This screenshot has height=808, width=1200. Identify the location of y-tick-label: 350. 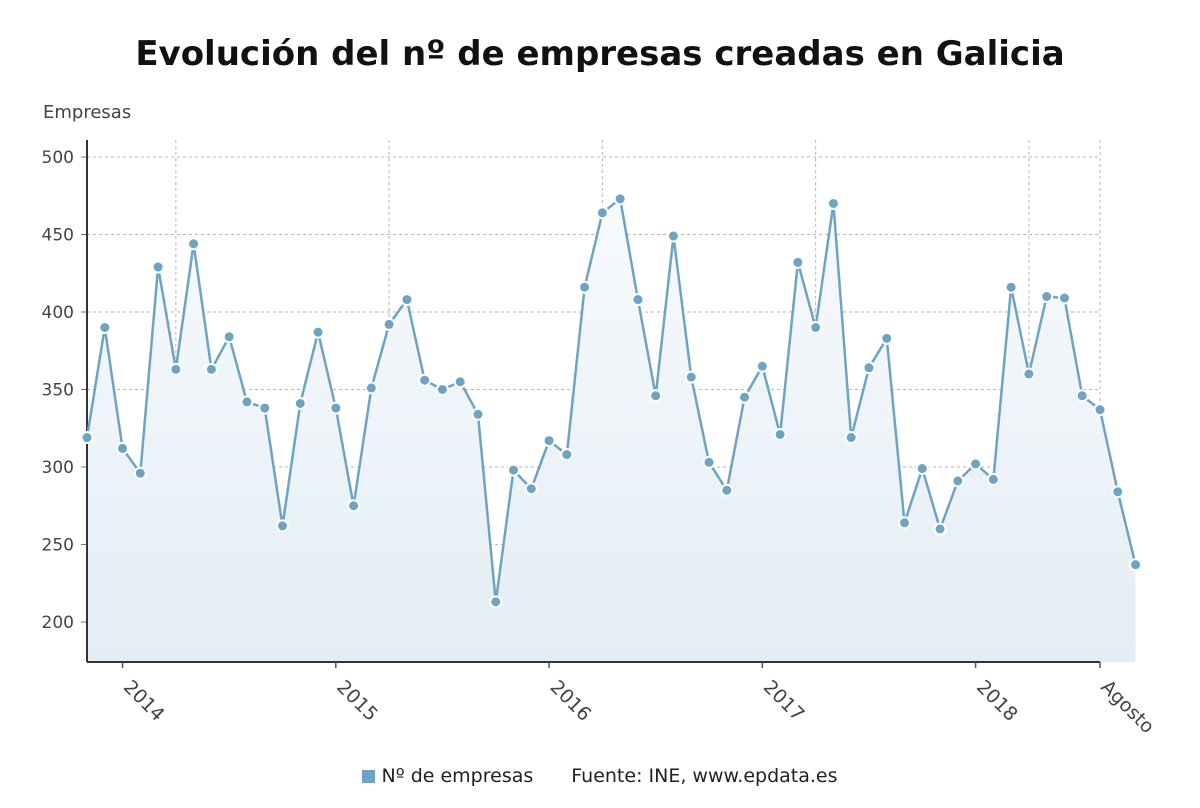
(58, 391).